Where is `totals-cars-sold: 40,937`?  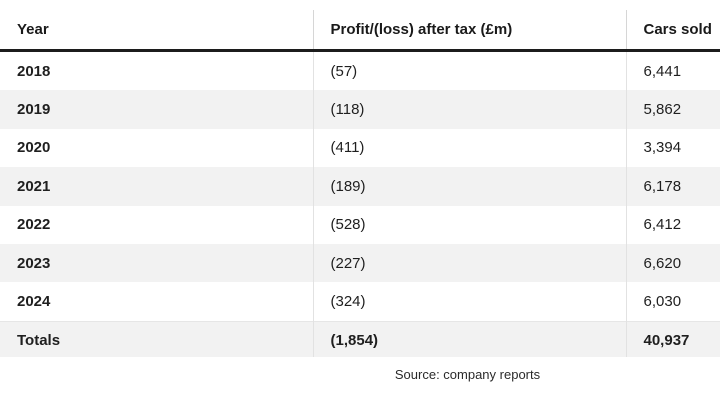
totals-cars-sold: 40,937 is located at coordinates (672, 340).